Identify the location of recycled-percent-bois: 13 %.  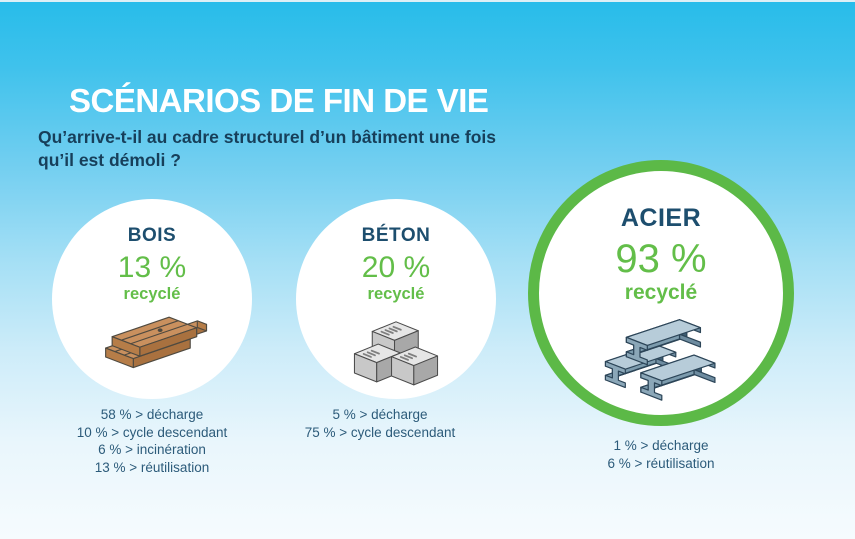
(152, 267).